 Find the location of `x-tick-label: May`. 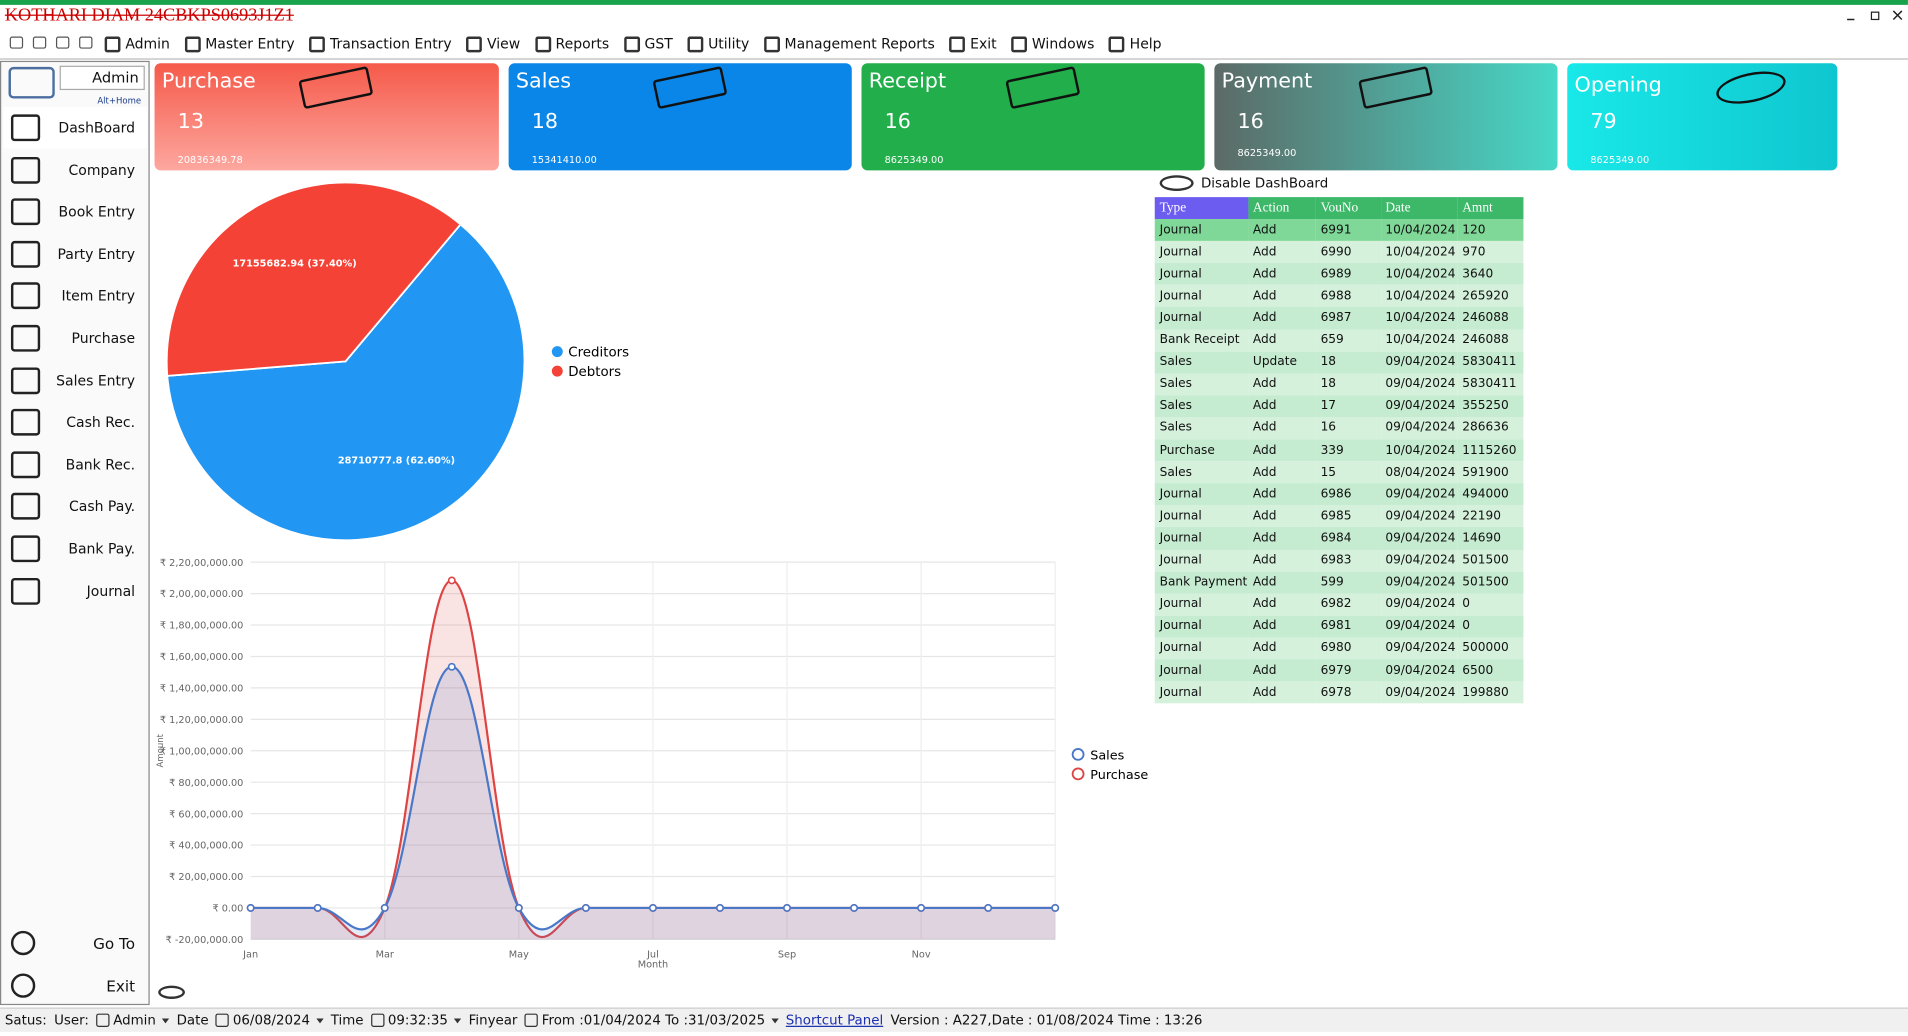

x-tick-label: May is located at coordinates (519, 955).